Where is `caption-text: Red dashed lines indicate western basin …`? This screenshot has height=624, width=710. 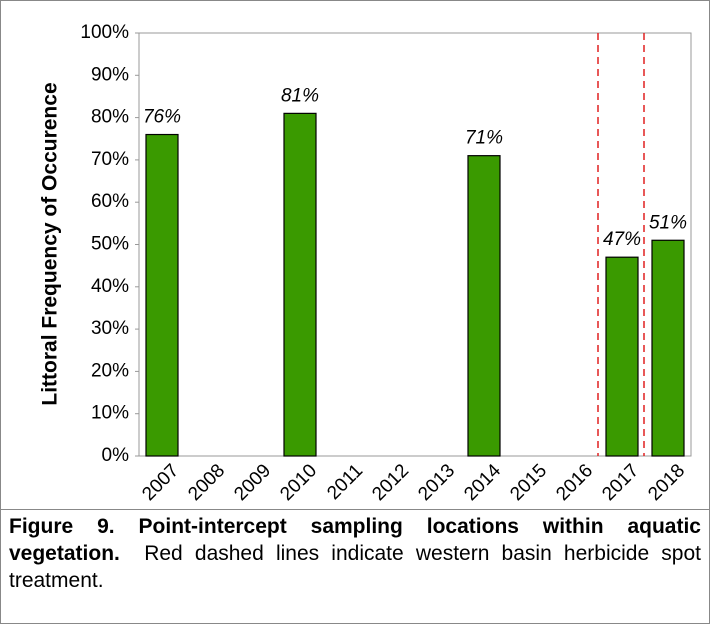 caption-text: Red dashed lines indicate western basin … is located at coordinates (355, 567).